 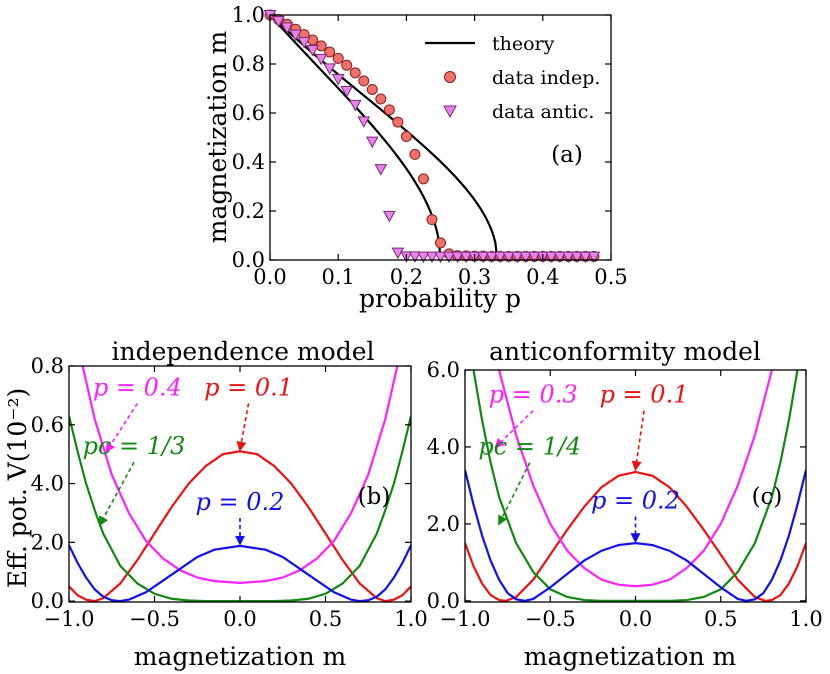 What do you see at coordinates (542, 277) in the screenshot?
I see `x-tick-label: 0.4` at bounding box center [542, 277].